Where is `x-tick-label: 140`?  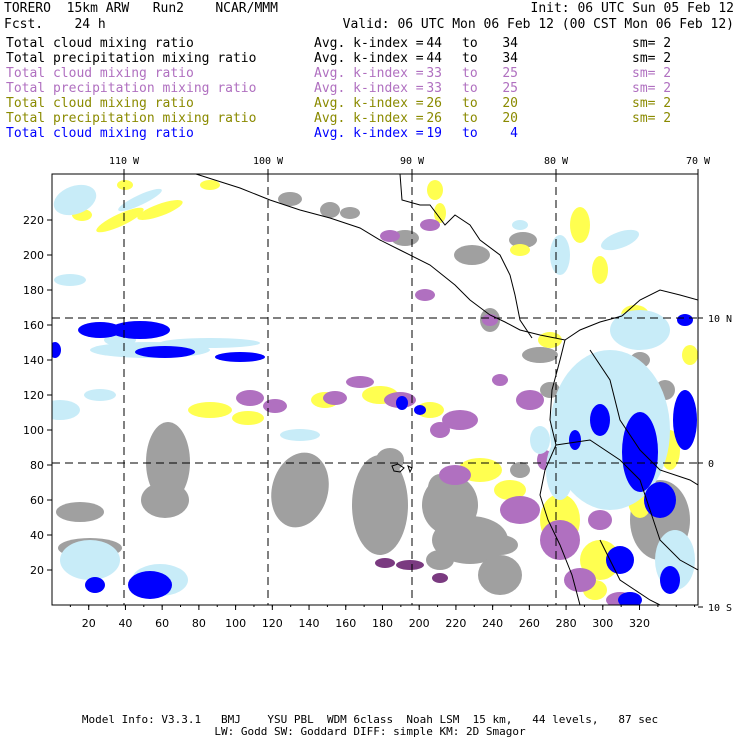
x-tick-label: 140 is located at coordinates (309, 623).